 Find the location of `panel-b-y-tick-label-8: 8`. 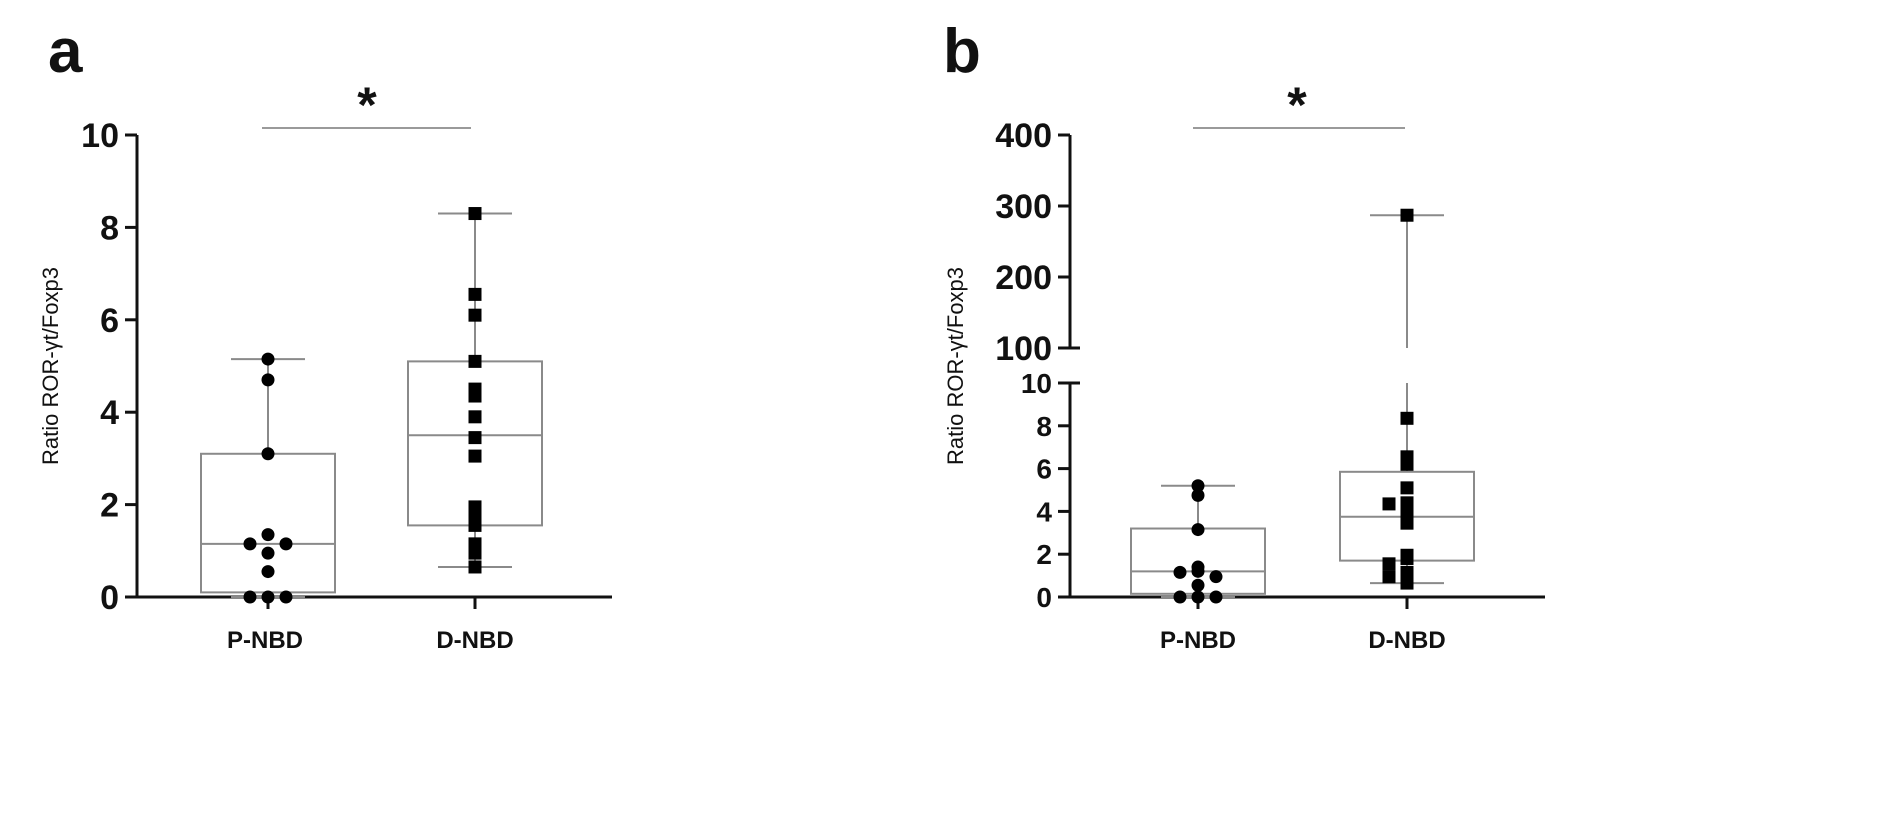

panel-b-y-tick-label-8: 8 is located at coordinates (1044, 426).